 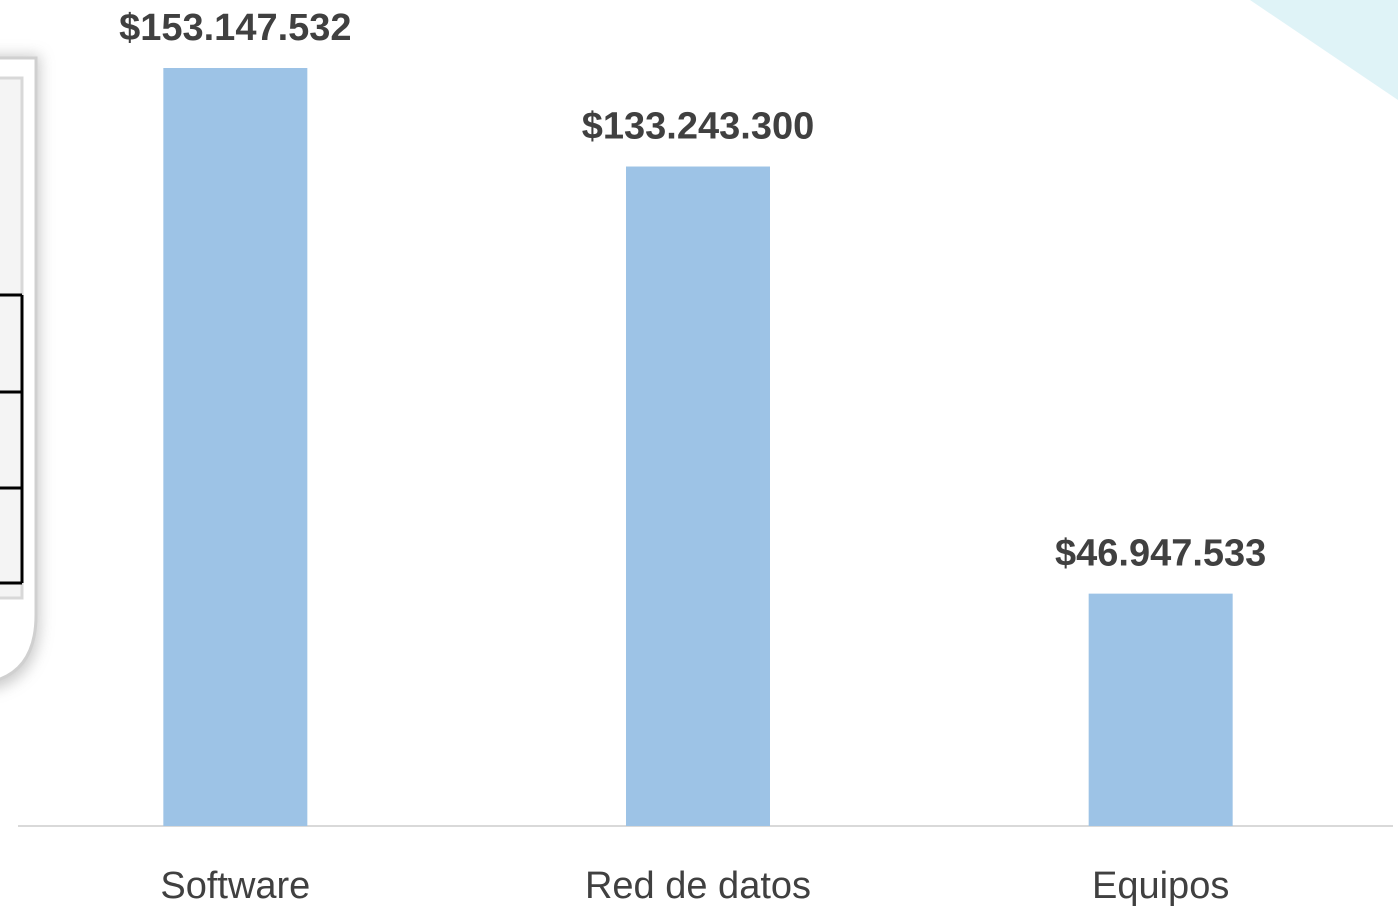 What do you see at coordinates (698, 127) in the screenshot?
I see `value-label: $133.243.300` at bounding box center [698, 127].